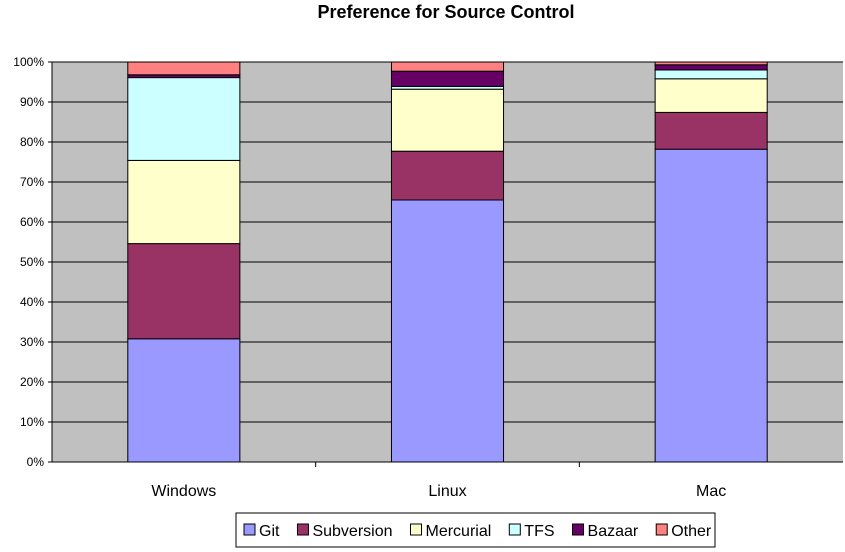 The image size is (845, 552). What do you see at coordinates (711, 491) in the screenshot?
I see `category-label: Mac` at bounding box center [711, 491].